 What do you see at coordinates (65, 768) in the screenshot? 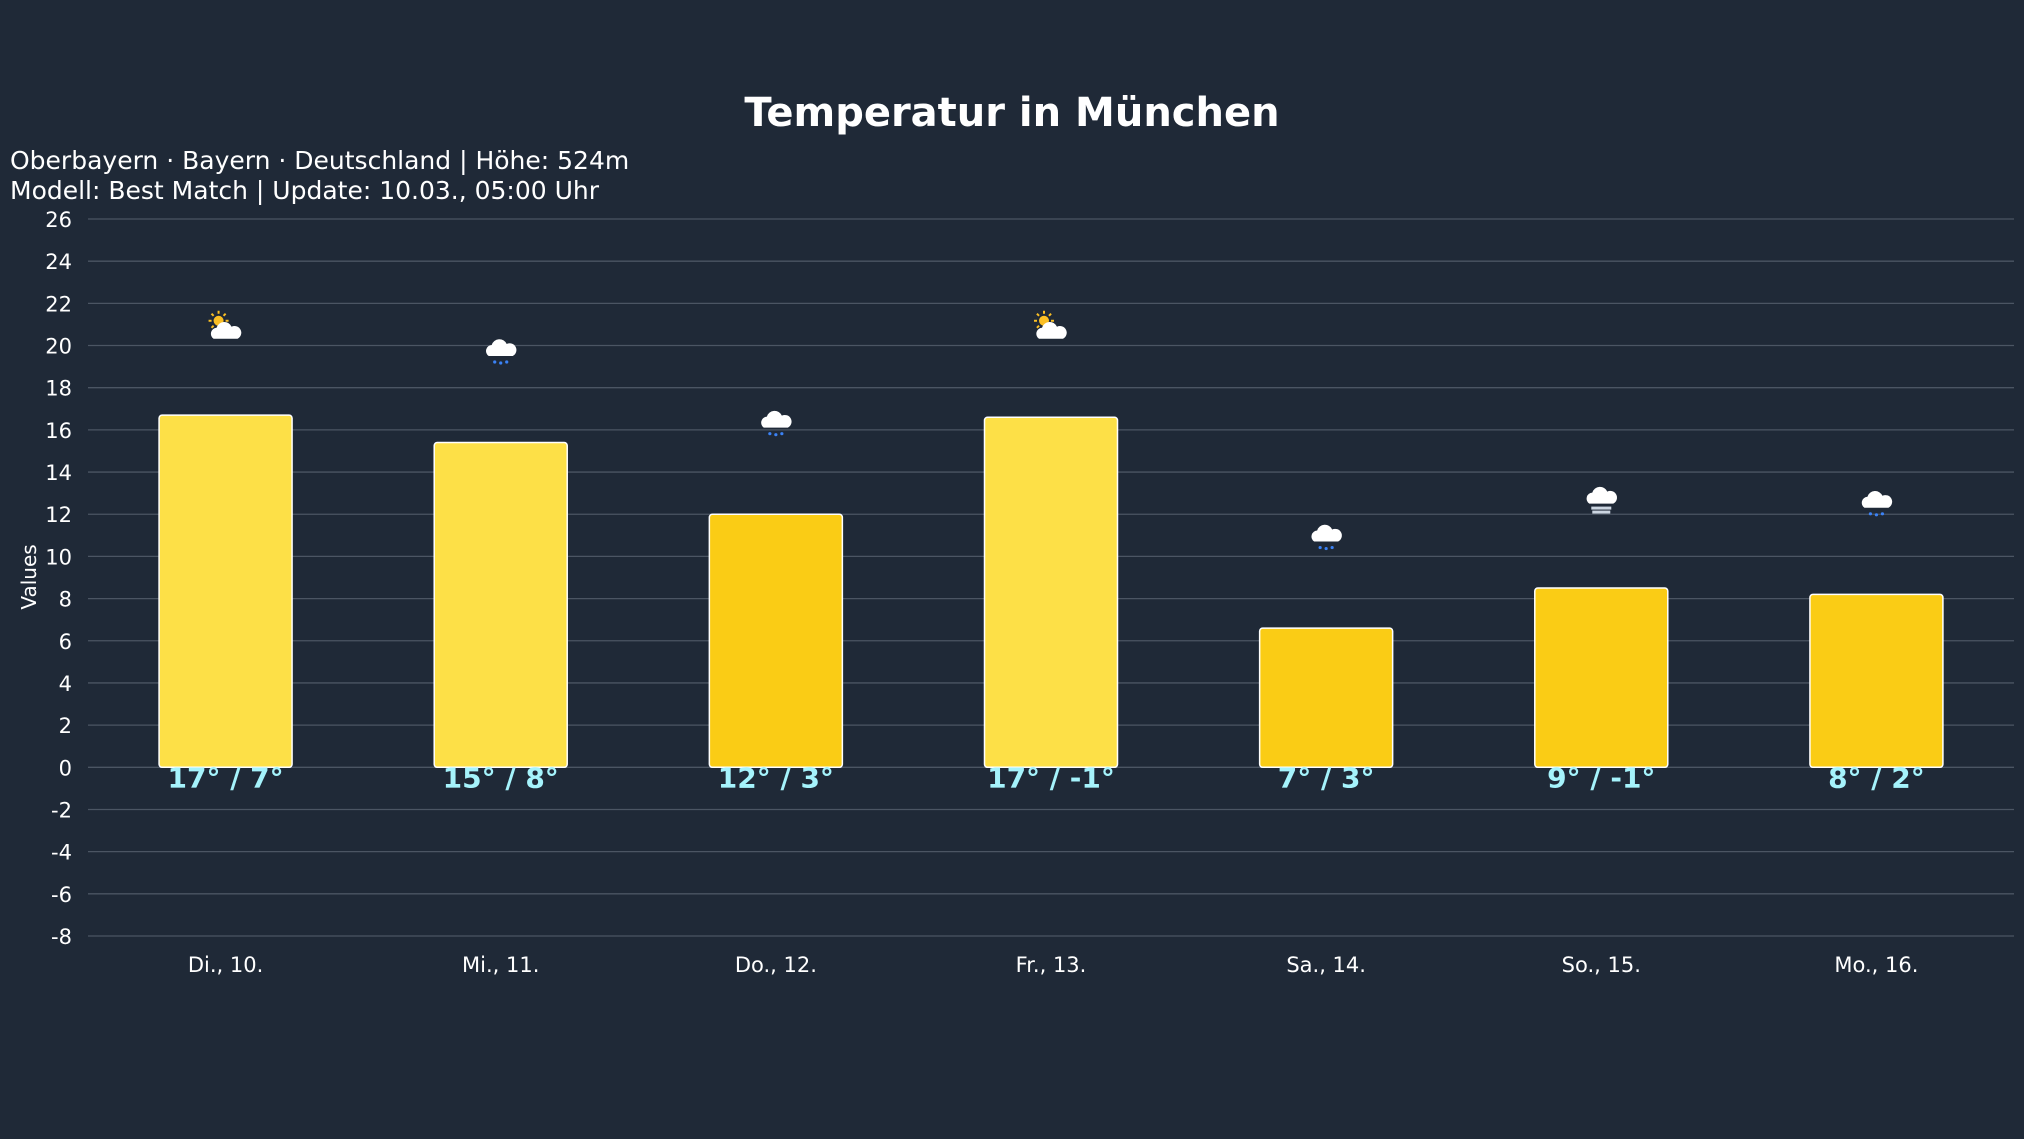
I see `y-tick-label: 0` at bounding box center [65, 768].